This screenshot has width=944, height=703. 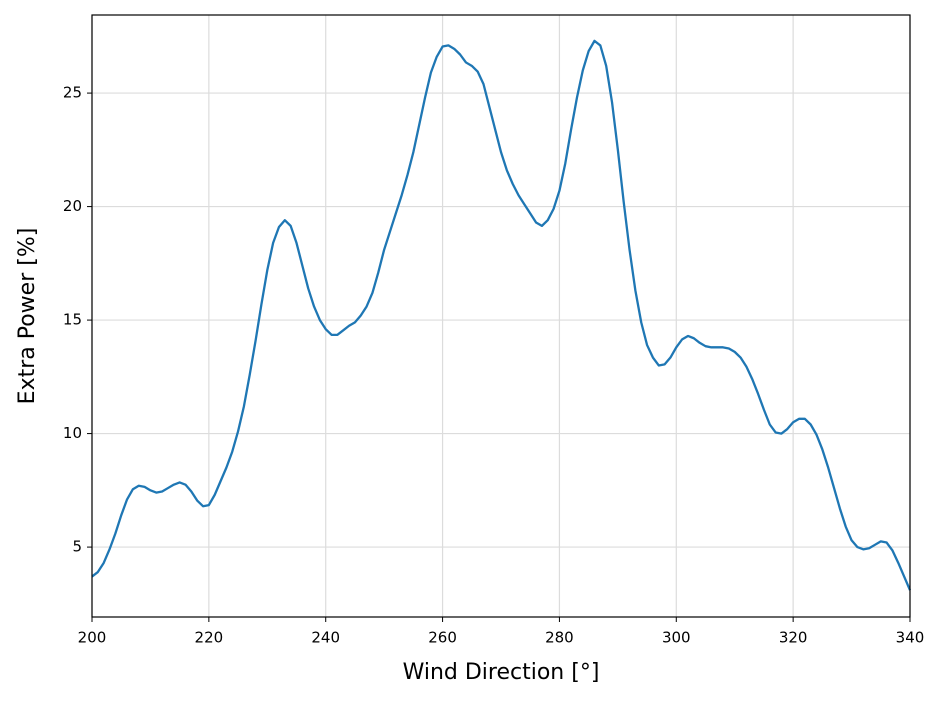 What do you see at coordinates (325, 638) in the screenshot?
I see `x-tick-label: 240` at bounding box center [325, 638].